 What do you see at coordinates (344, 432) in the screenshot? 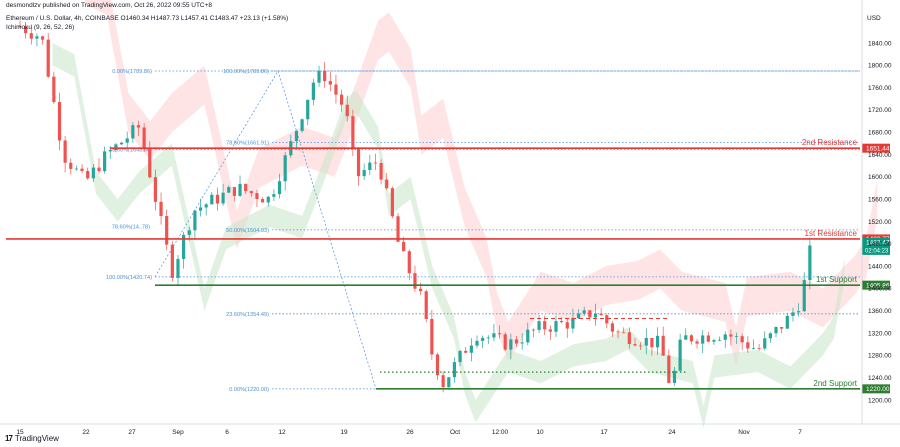
I see `time-tick: 19` at bounding box center [344, 432].